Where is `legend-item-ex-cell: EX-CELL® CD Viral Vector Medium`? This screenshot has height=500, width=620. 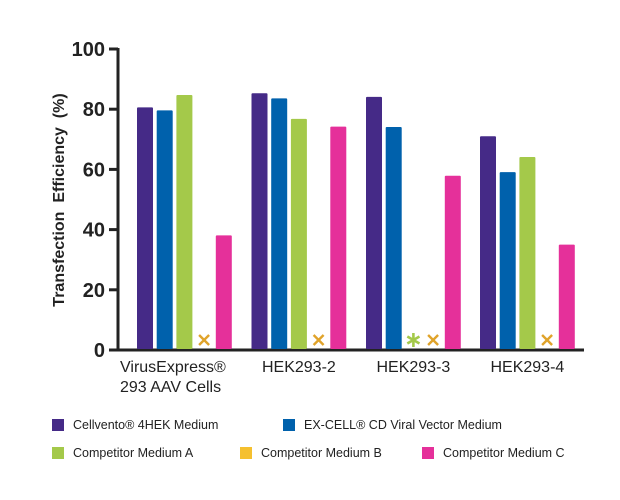
legend-item-ex-cell: EX-CELL® CD Viral Vector Medium is located at coordinates (392, 425).